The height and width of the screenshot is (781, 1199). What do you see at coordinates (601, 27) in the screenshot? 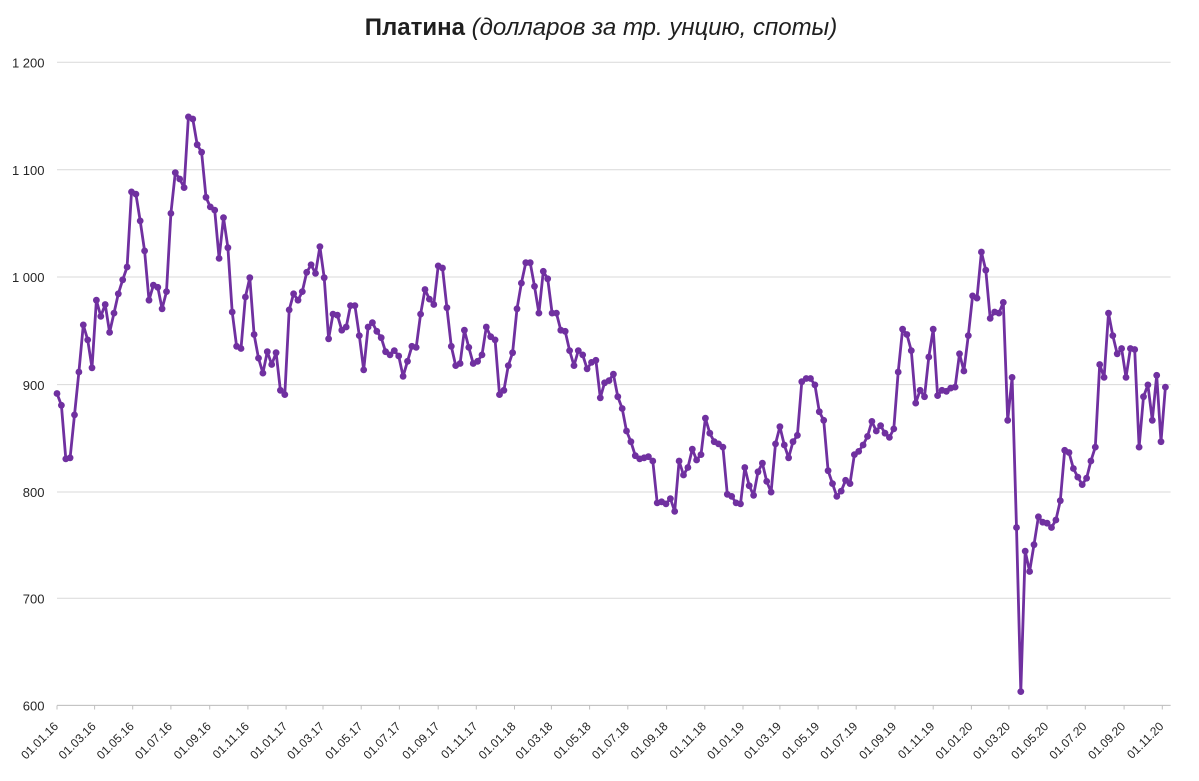
I see `svg-text:Платина (долларов за тр. унцию: Платина (долларов за тр. унцию, споты)` at bounding box center [601, 27].